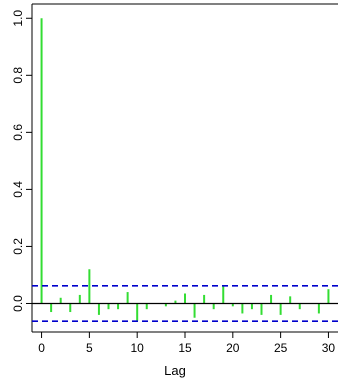  What do you see at coordinates (138, 348) in the screenshot?
I see `x-tick-label-10: 10` at bounding box center [138, 348].